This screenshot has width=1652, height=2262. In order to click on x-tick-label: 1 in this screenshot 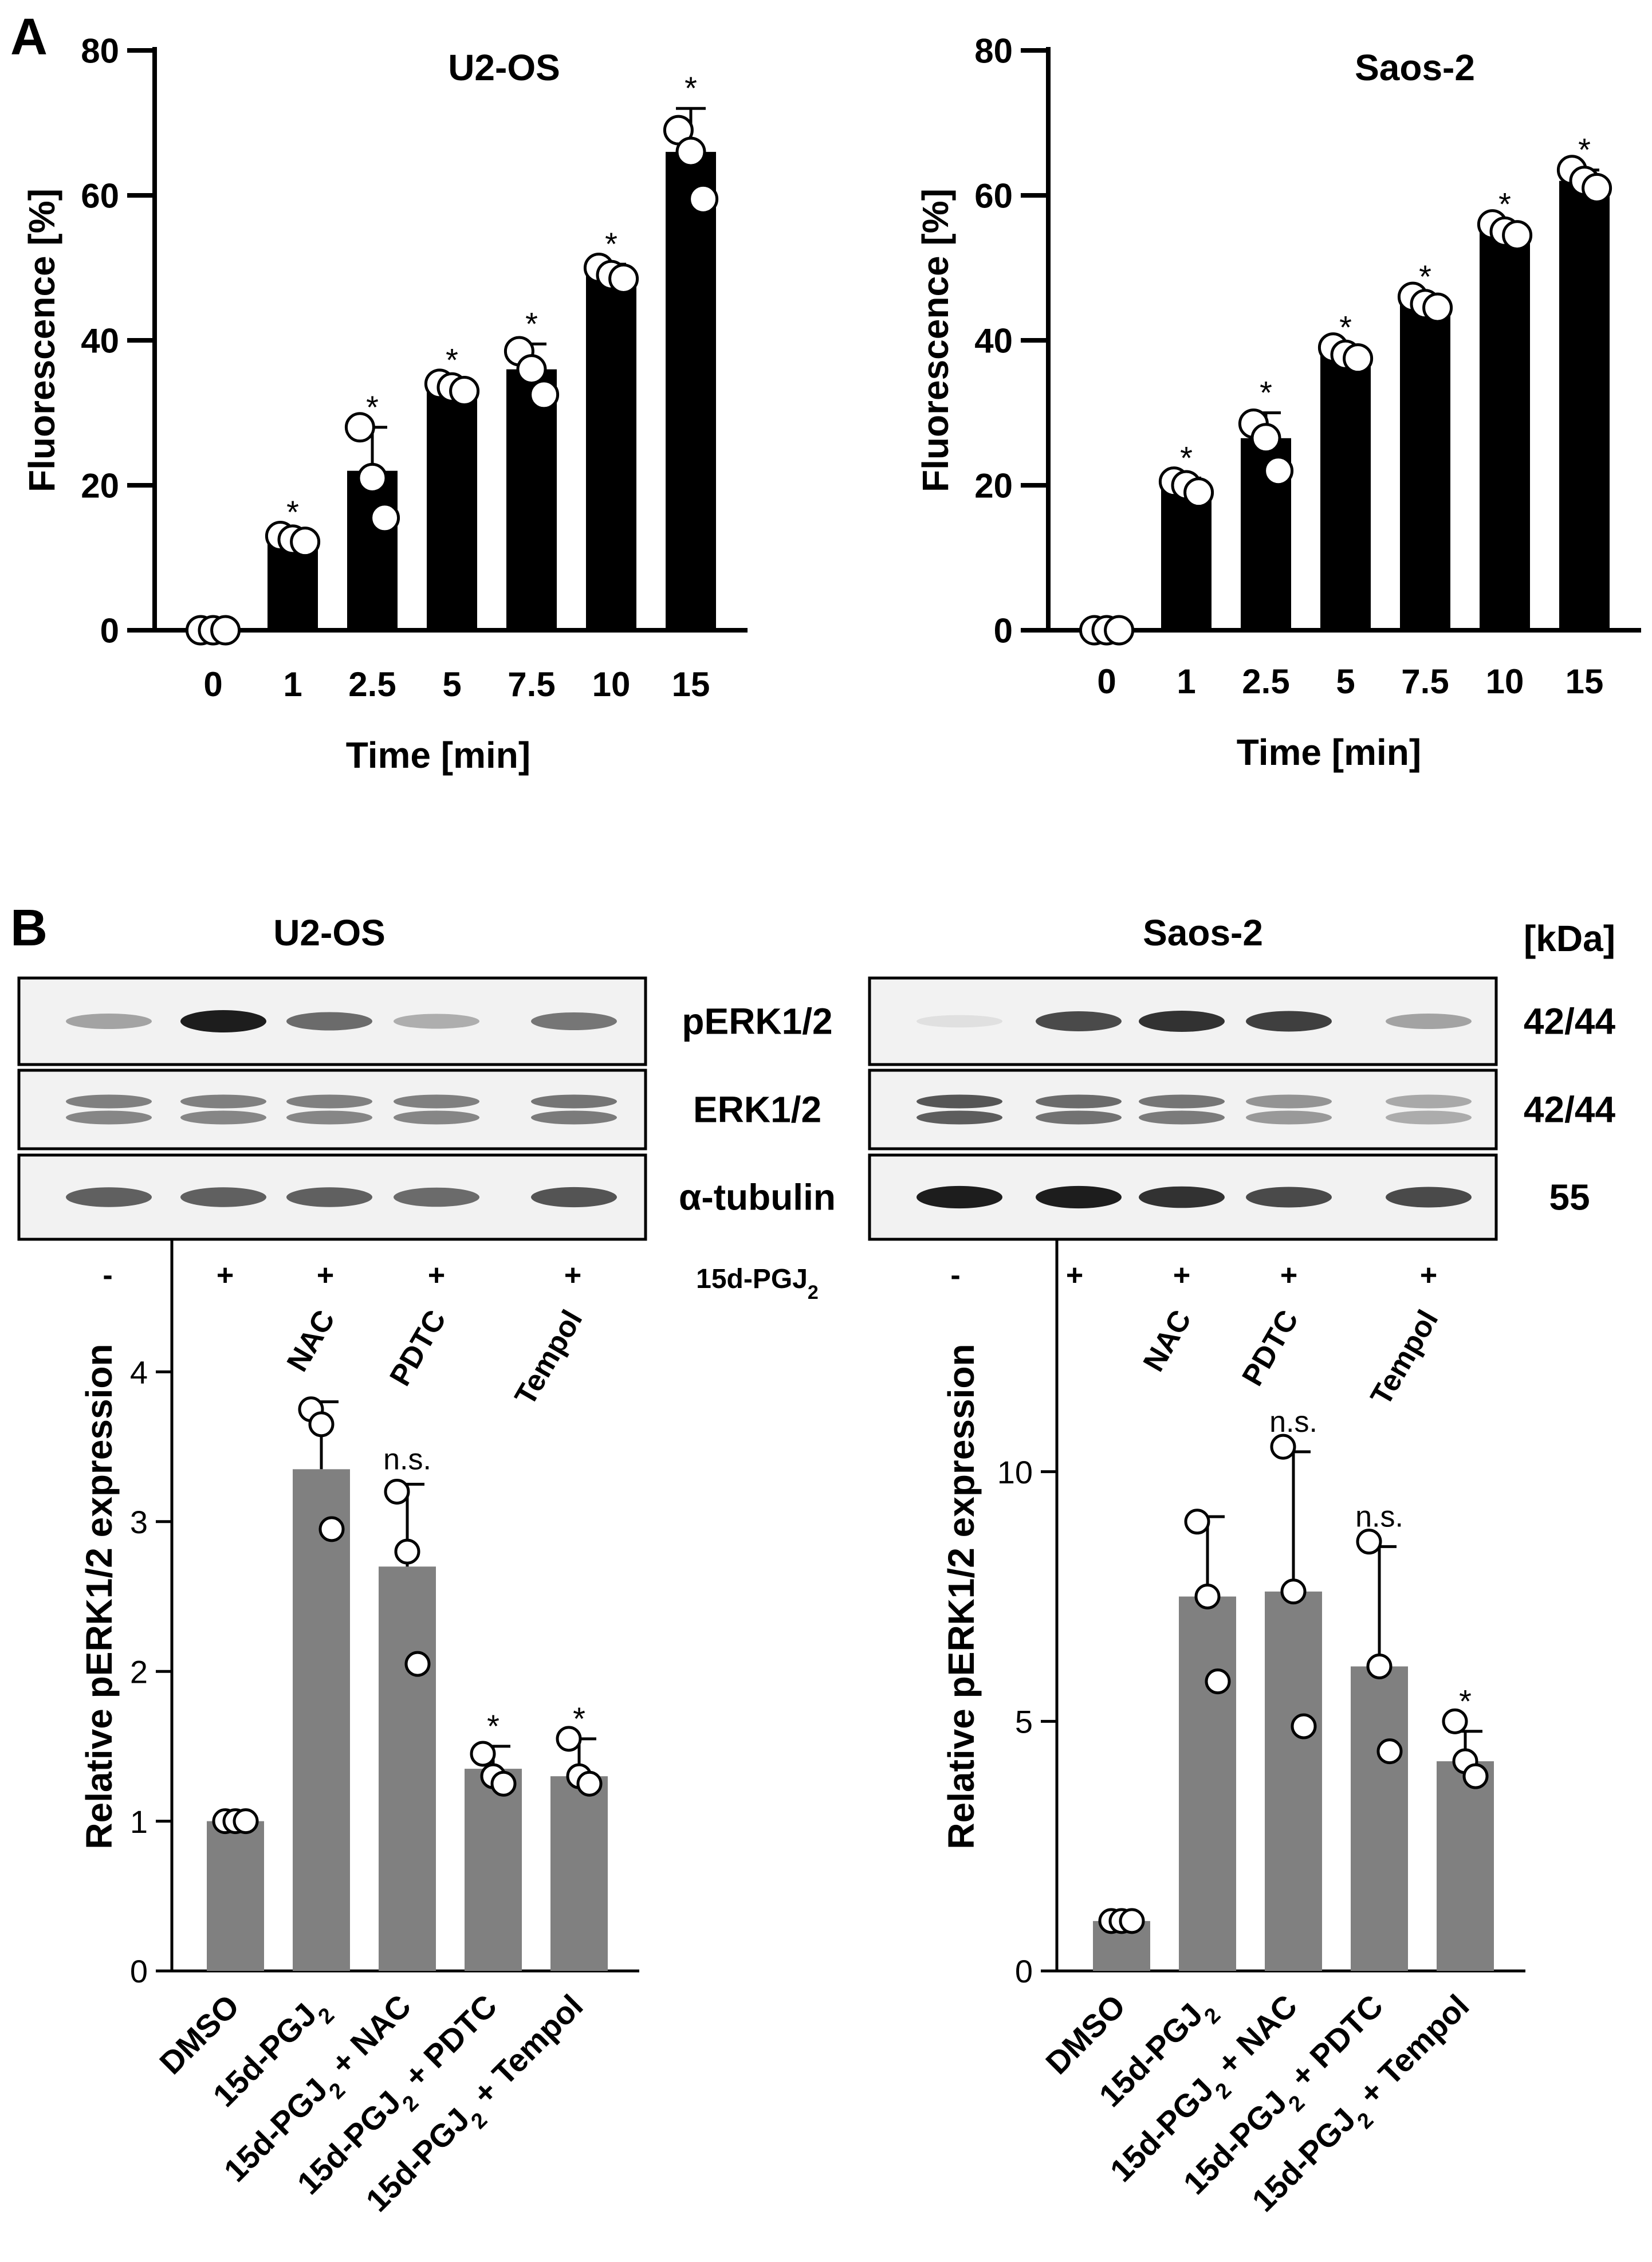, I will do `click(1186, 682)`.